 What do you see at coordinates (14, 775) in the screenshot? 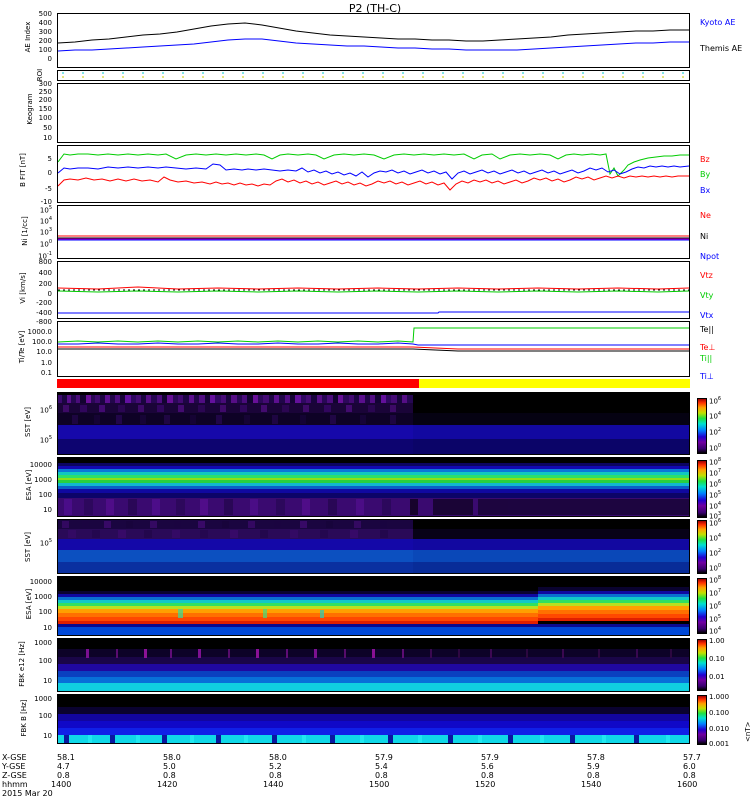
I see `axis-label-z-gse: Z-GSE` at bounding box center [14, 775].